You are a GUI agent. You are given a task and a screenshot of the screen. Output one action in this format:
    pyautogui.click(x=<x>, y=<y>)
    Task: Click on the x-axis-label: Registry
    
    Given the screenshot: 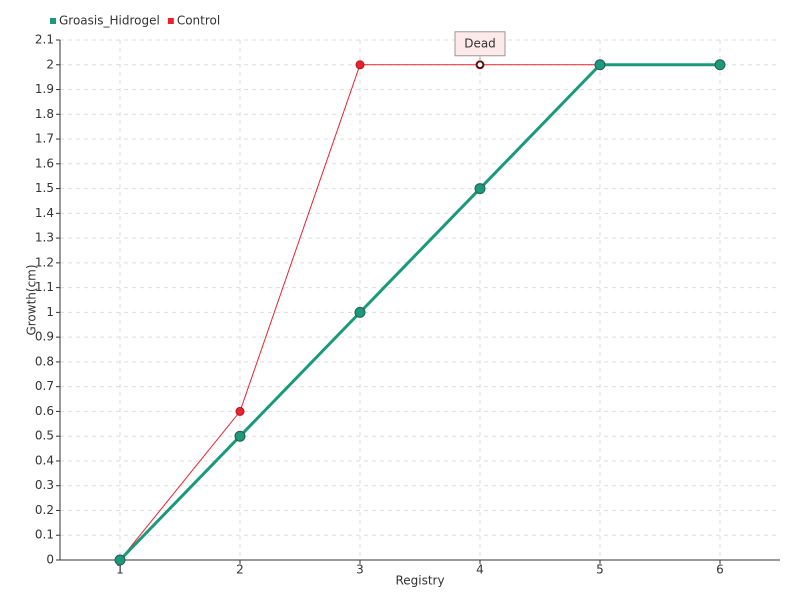 What is the action you would take?
    pyautogui.click(x=419, y=581)
    